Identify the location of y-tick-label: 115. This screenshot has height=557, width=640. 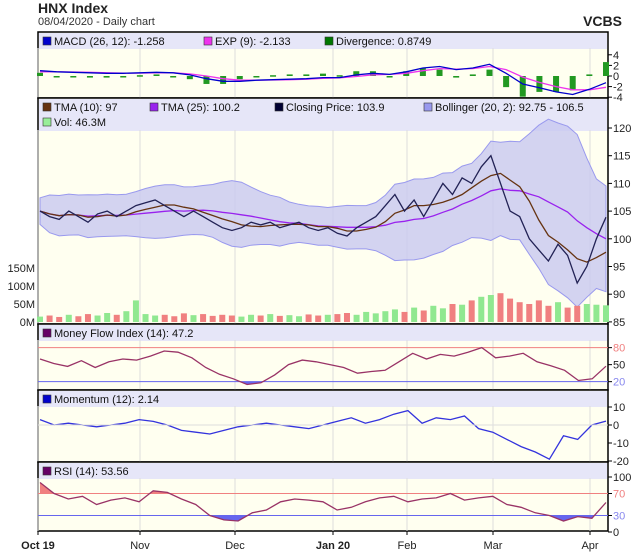
(622, 157).